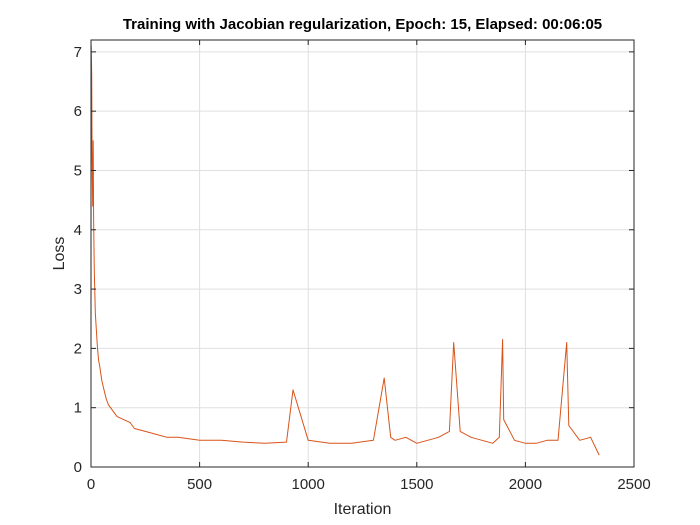 The width and height of the screenshot is (700, 525). What do you see at coordinates (78, 348) in the screenshot?
I see `y-tick-label: 2` at bounding box center [78, 348].